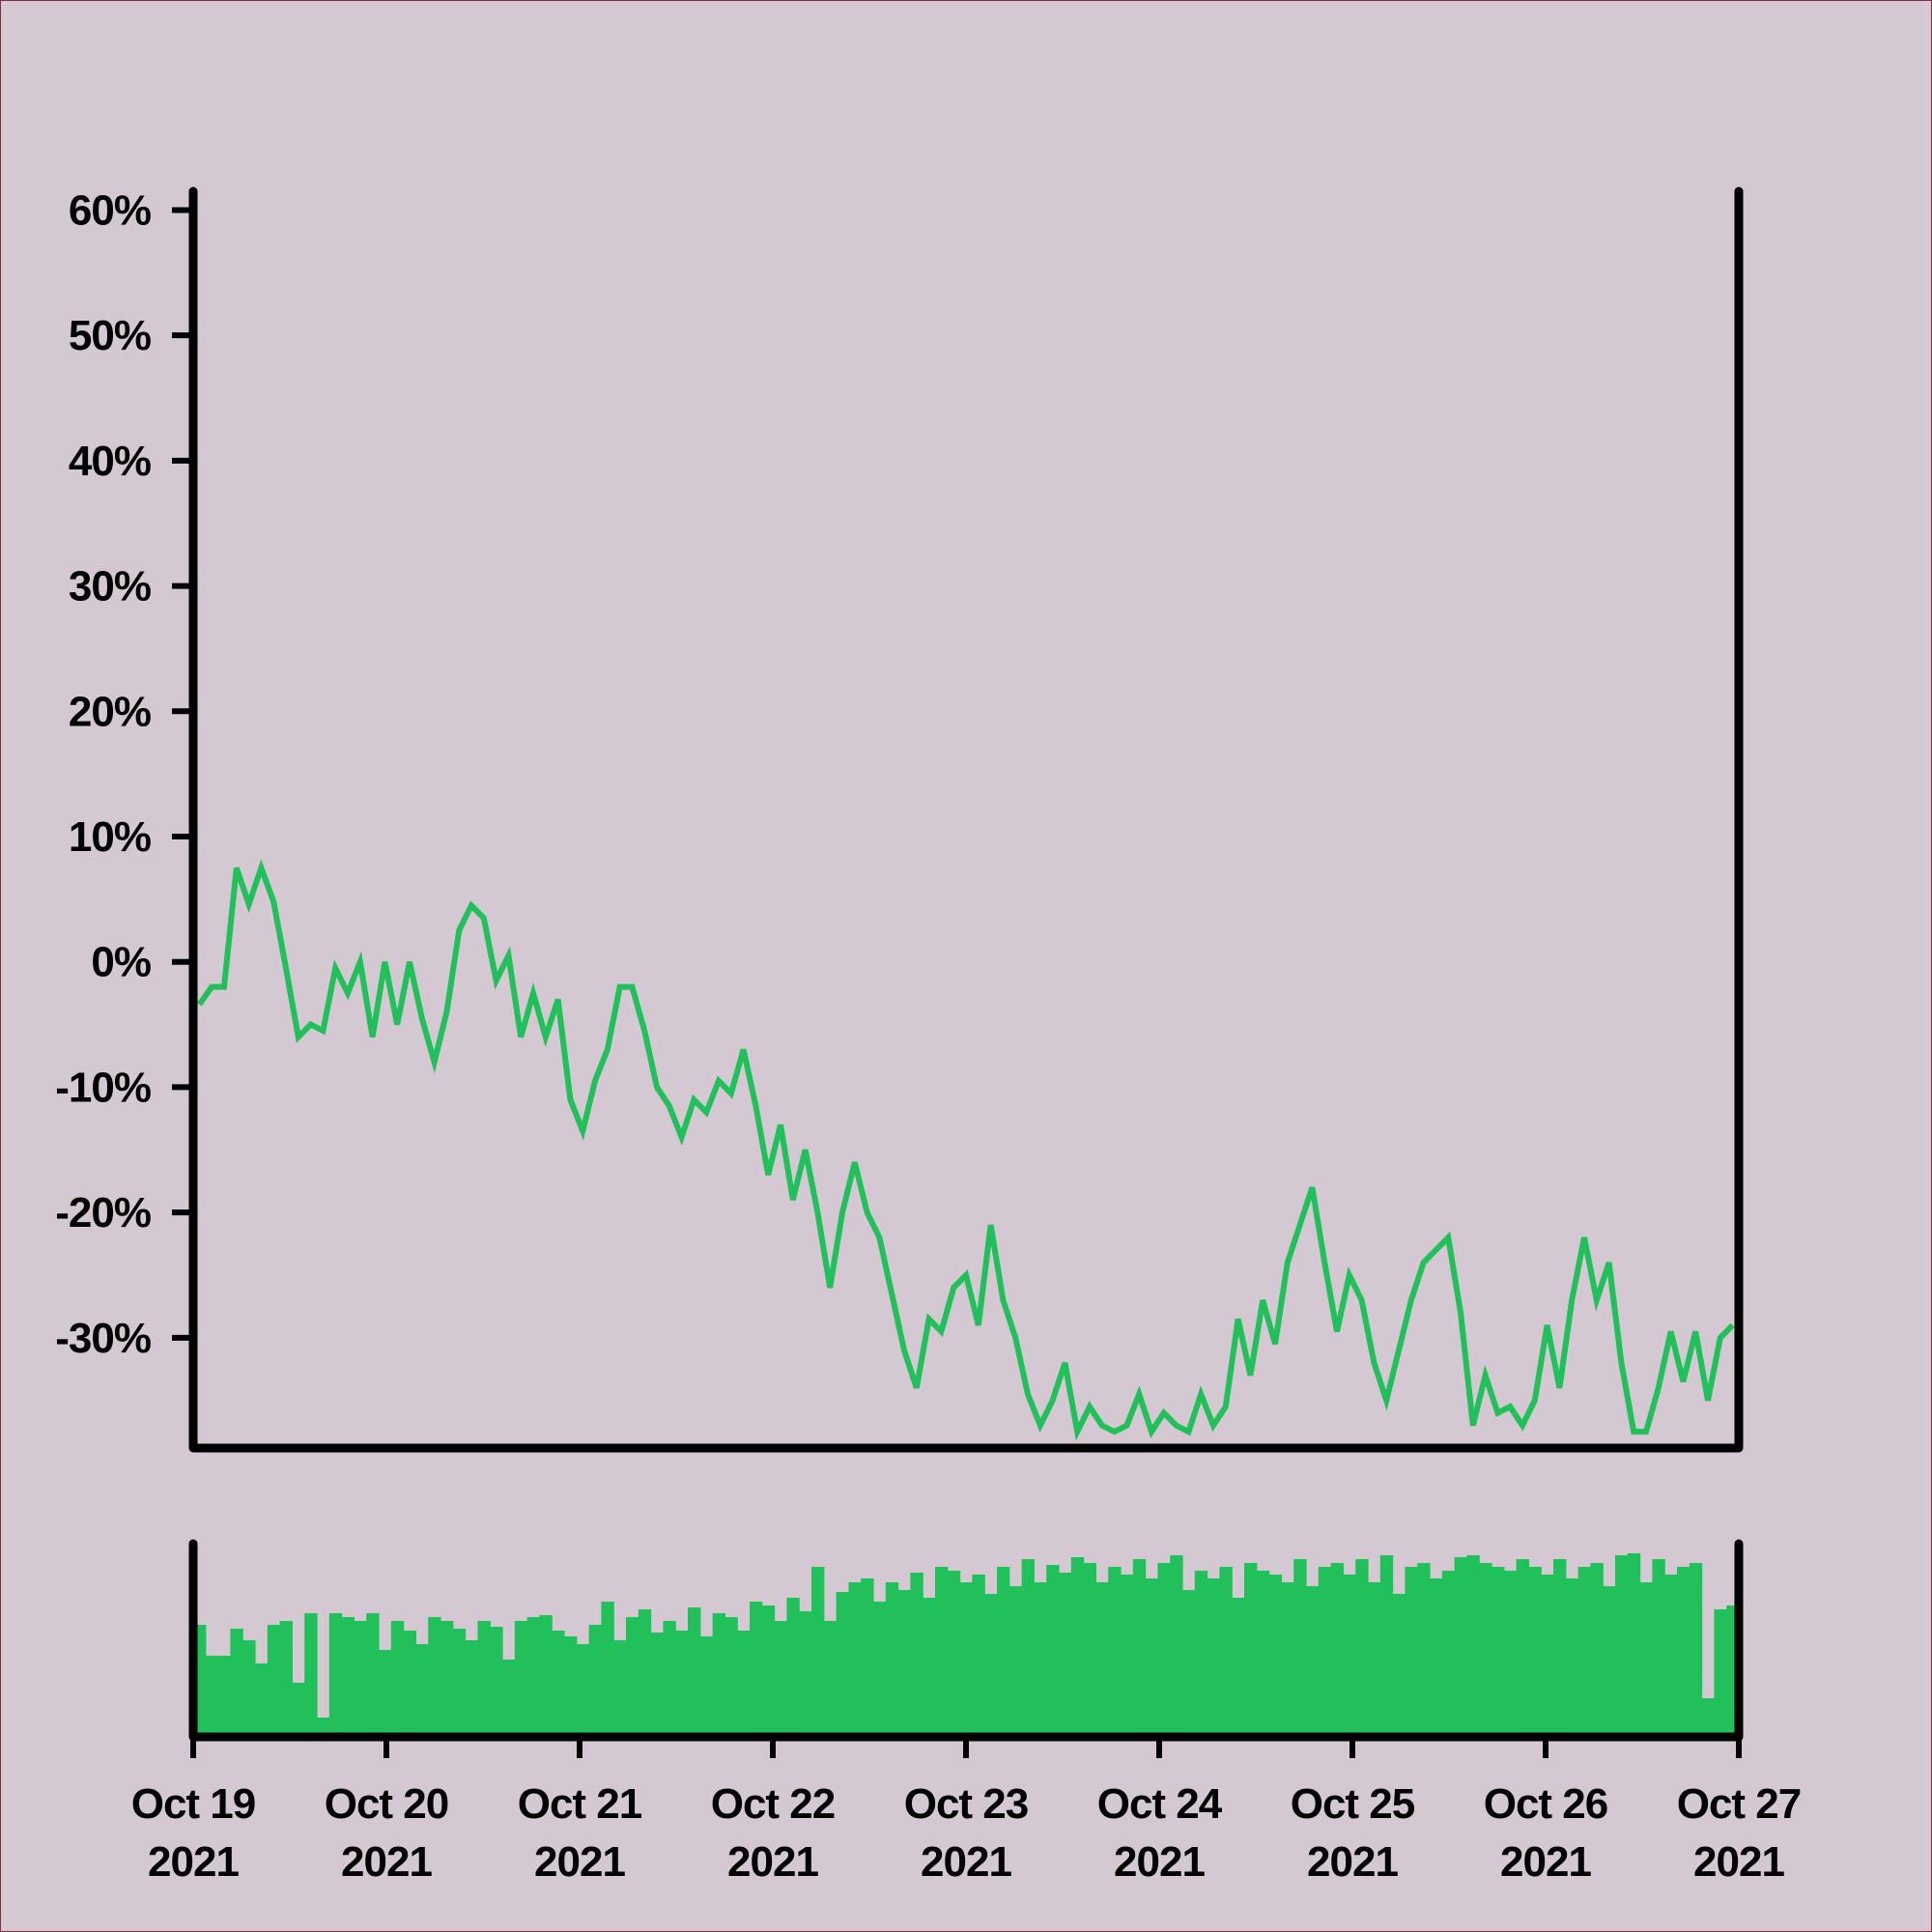 This screenshot has width=1932, height=1932. Describe the element at coordinates (110, 711) in the screenshot. I see `y-tick-label: 20%` at that location.